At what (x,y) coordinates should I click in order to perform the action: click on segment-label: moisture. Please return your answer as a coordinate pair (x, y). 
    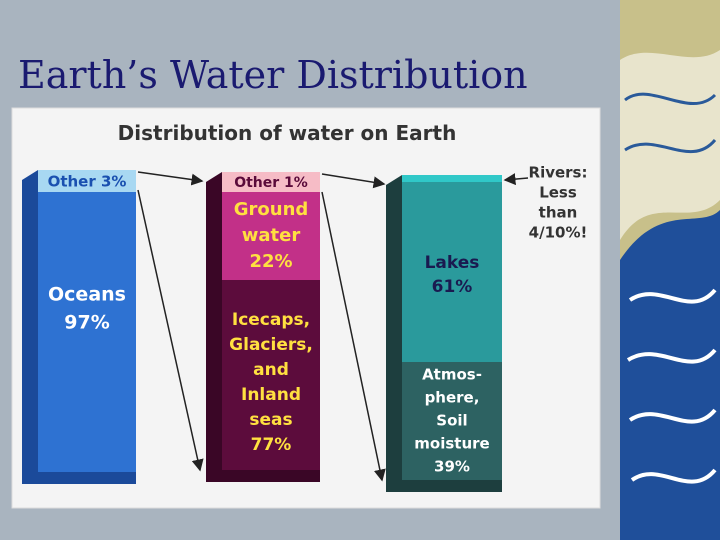
    Looking at the image, I should click on (451, 444).